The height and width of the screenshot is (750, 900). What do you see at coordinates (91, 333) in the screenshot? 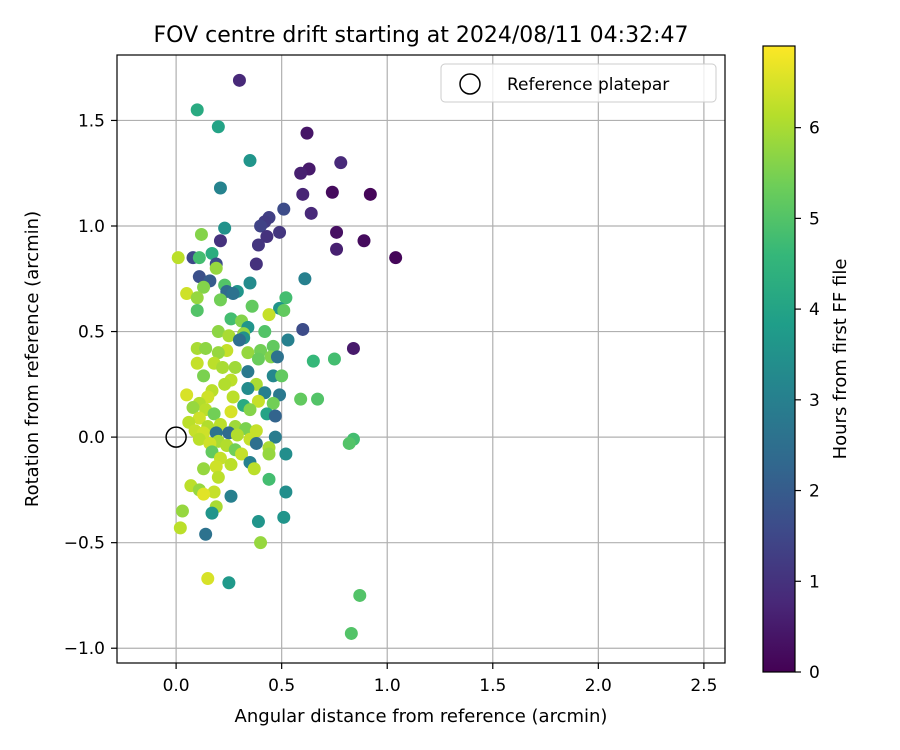
I see `y-tick-label: 0.5` at bounding box center [91, 333].